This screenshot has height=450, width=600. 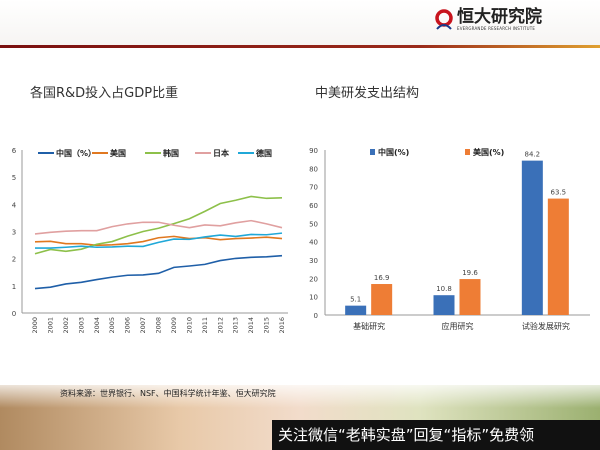 What do you see at coordinates (313, 206) in the screenshot?
I see `y-tick-label: 60` at bounding box center [313, 206].